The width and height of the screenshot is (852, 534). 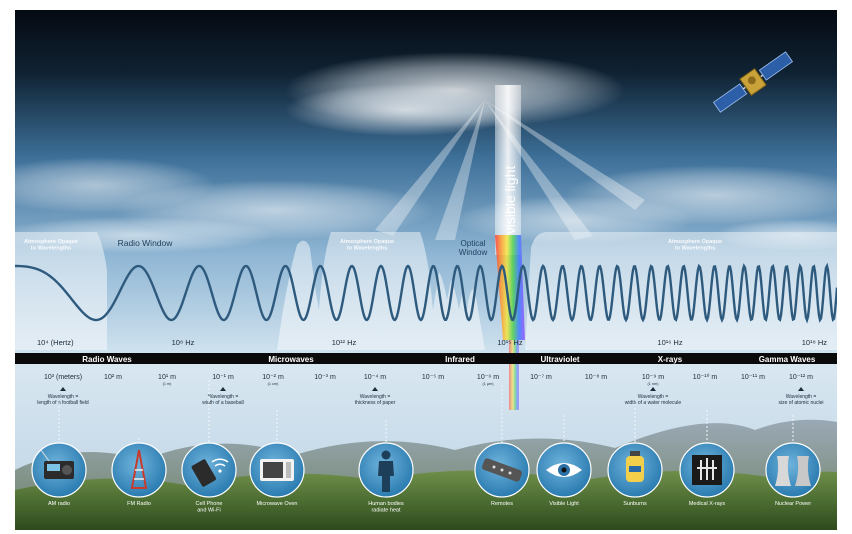 I want to click on wavelength-label: 10³ (meters), so click(x=63, y=377).